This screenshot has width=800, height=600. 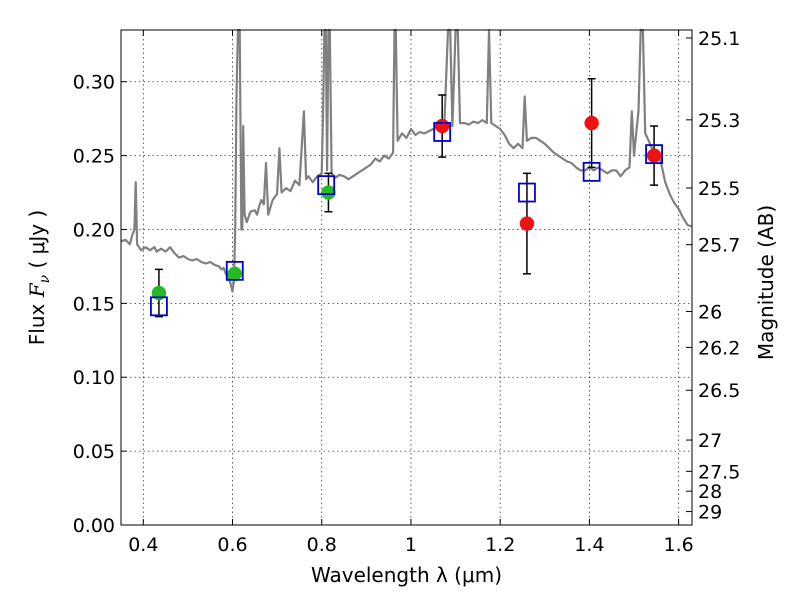 What do you see at coordinates (719, 39) in the screenshot?
I see `y2-tick-label: 25.1` at bounding box center [719, 39].